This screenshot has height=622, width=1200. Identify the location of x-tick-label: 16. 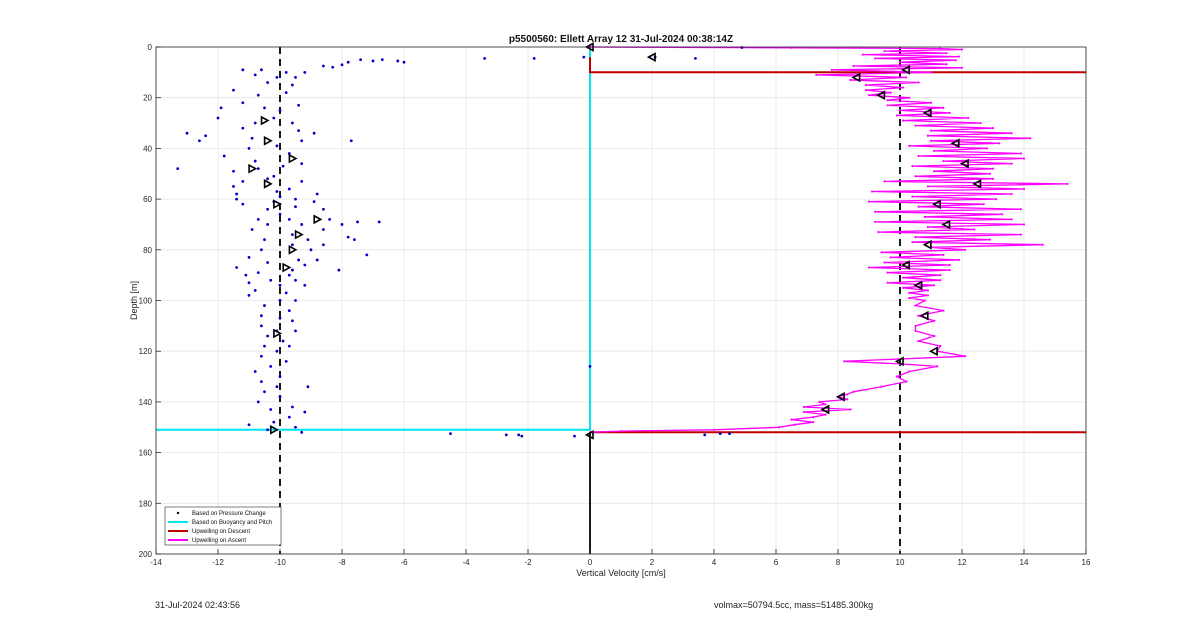
(1086, 562).